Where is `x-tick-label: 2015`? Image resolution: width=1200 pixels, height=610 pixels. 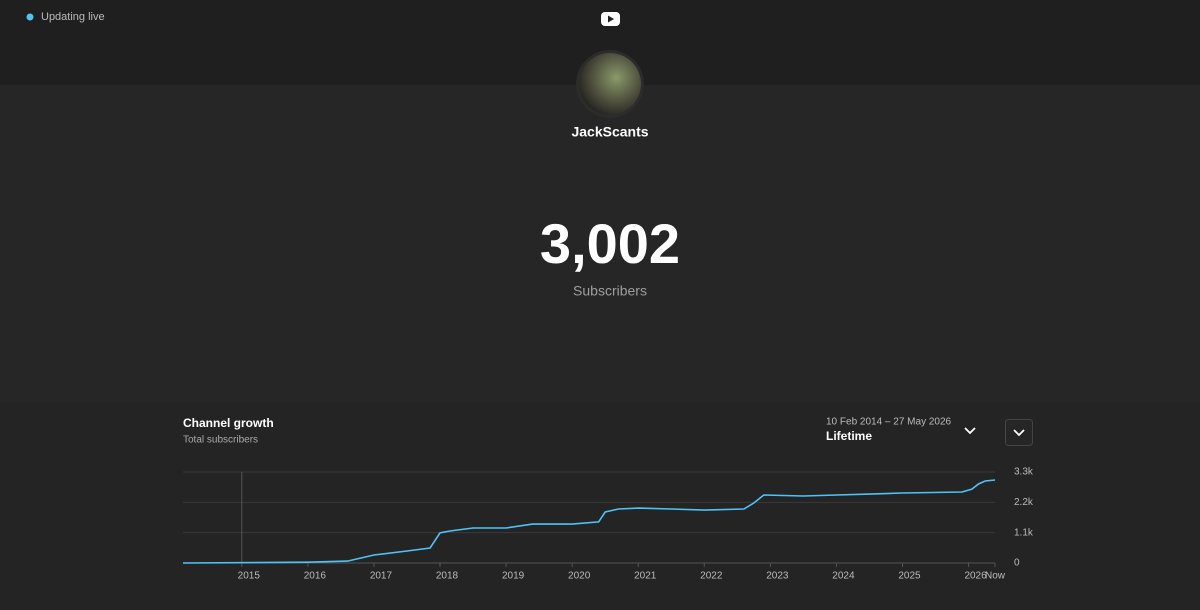 x-tick-label: 2015 is located at coordinates (249, 576).